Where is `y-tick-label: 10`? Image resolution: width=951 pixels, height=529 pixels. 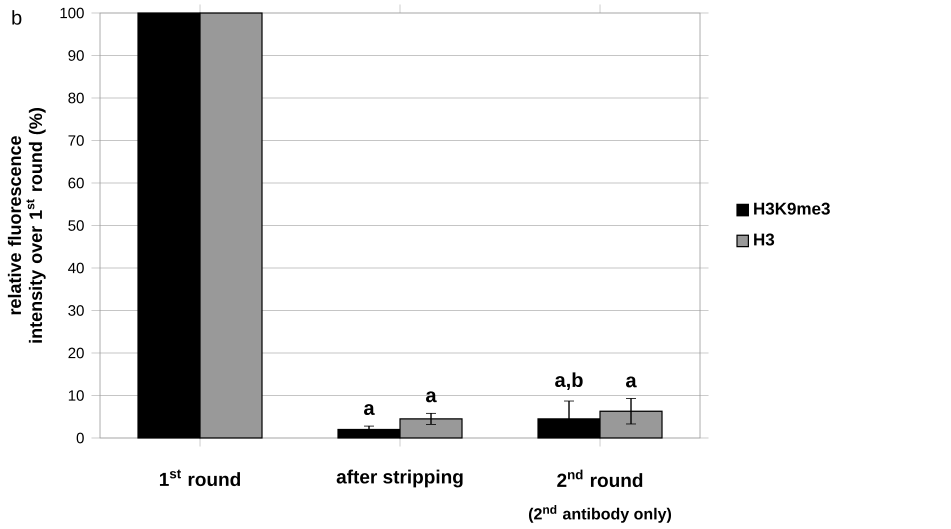 y-tick-label: 10 is located at coordinates (76, 395).